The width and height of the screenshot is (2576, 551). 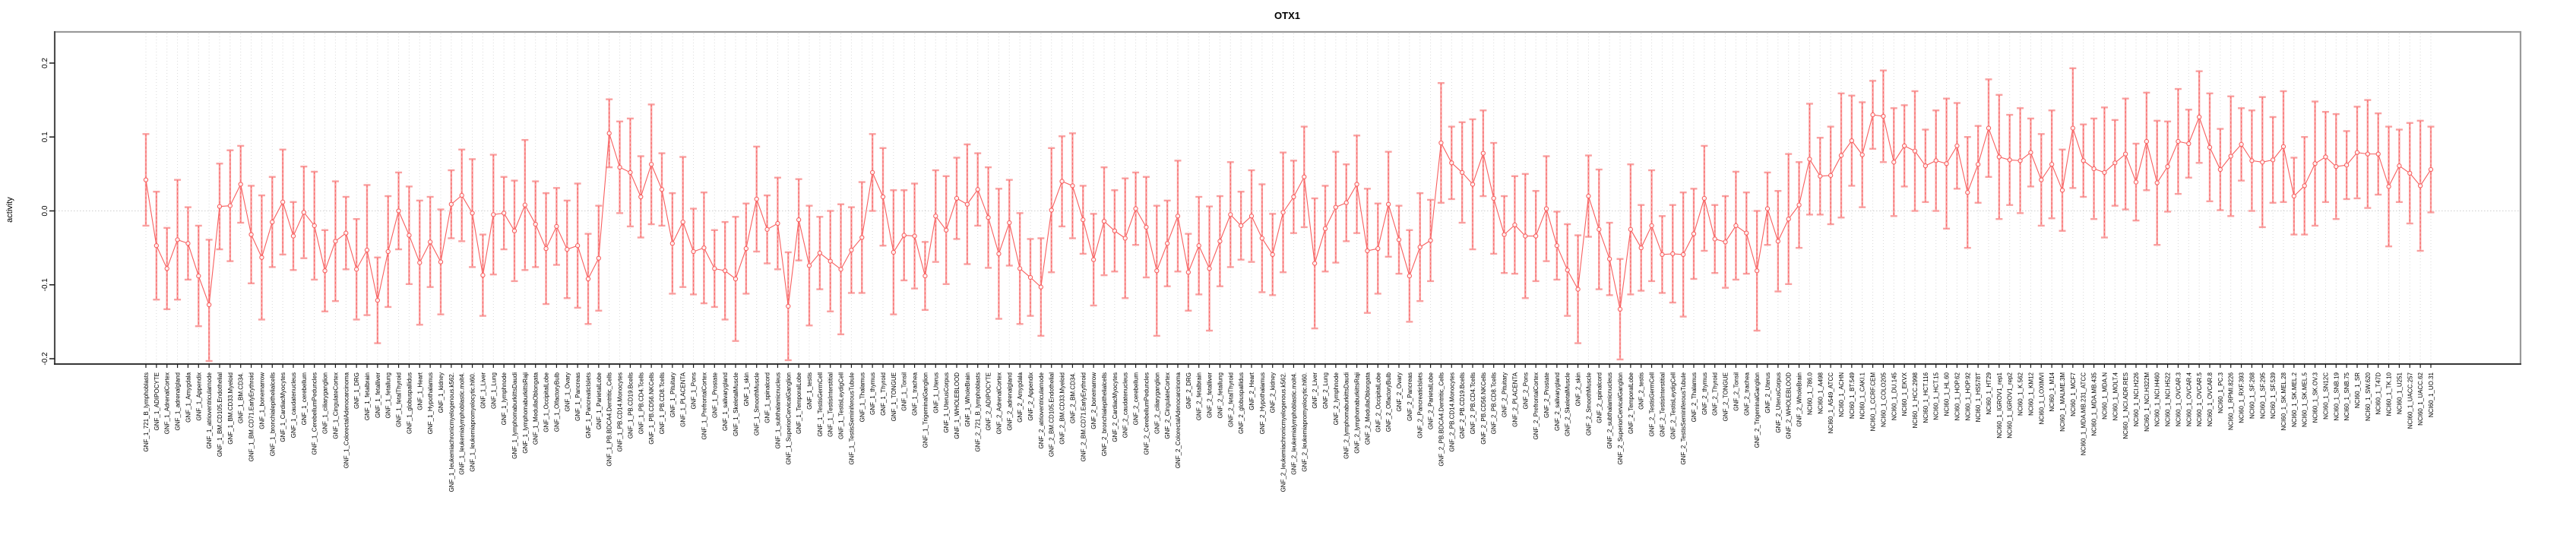 What do you see at coordinates (241, 398) in the screenshot?
I see `x-tick-label: GNF_1_BM.CD34.` at bounding box center [241, 398].